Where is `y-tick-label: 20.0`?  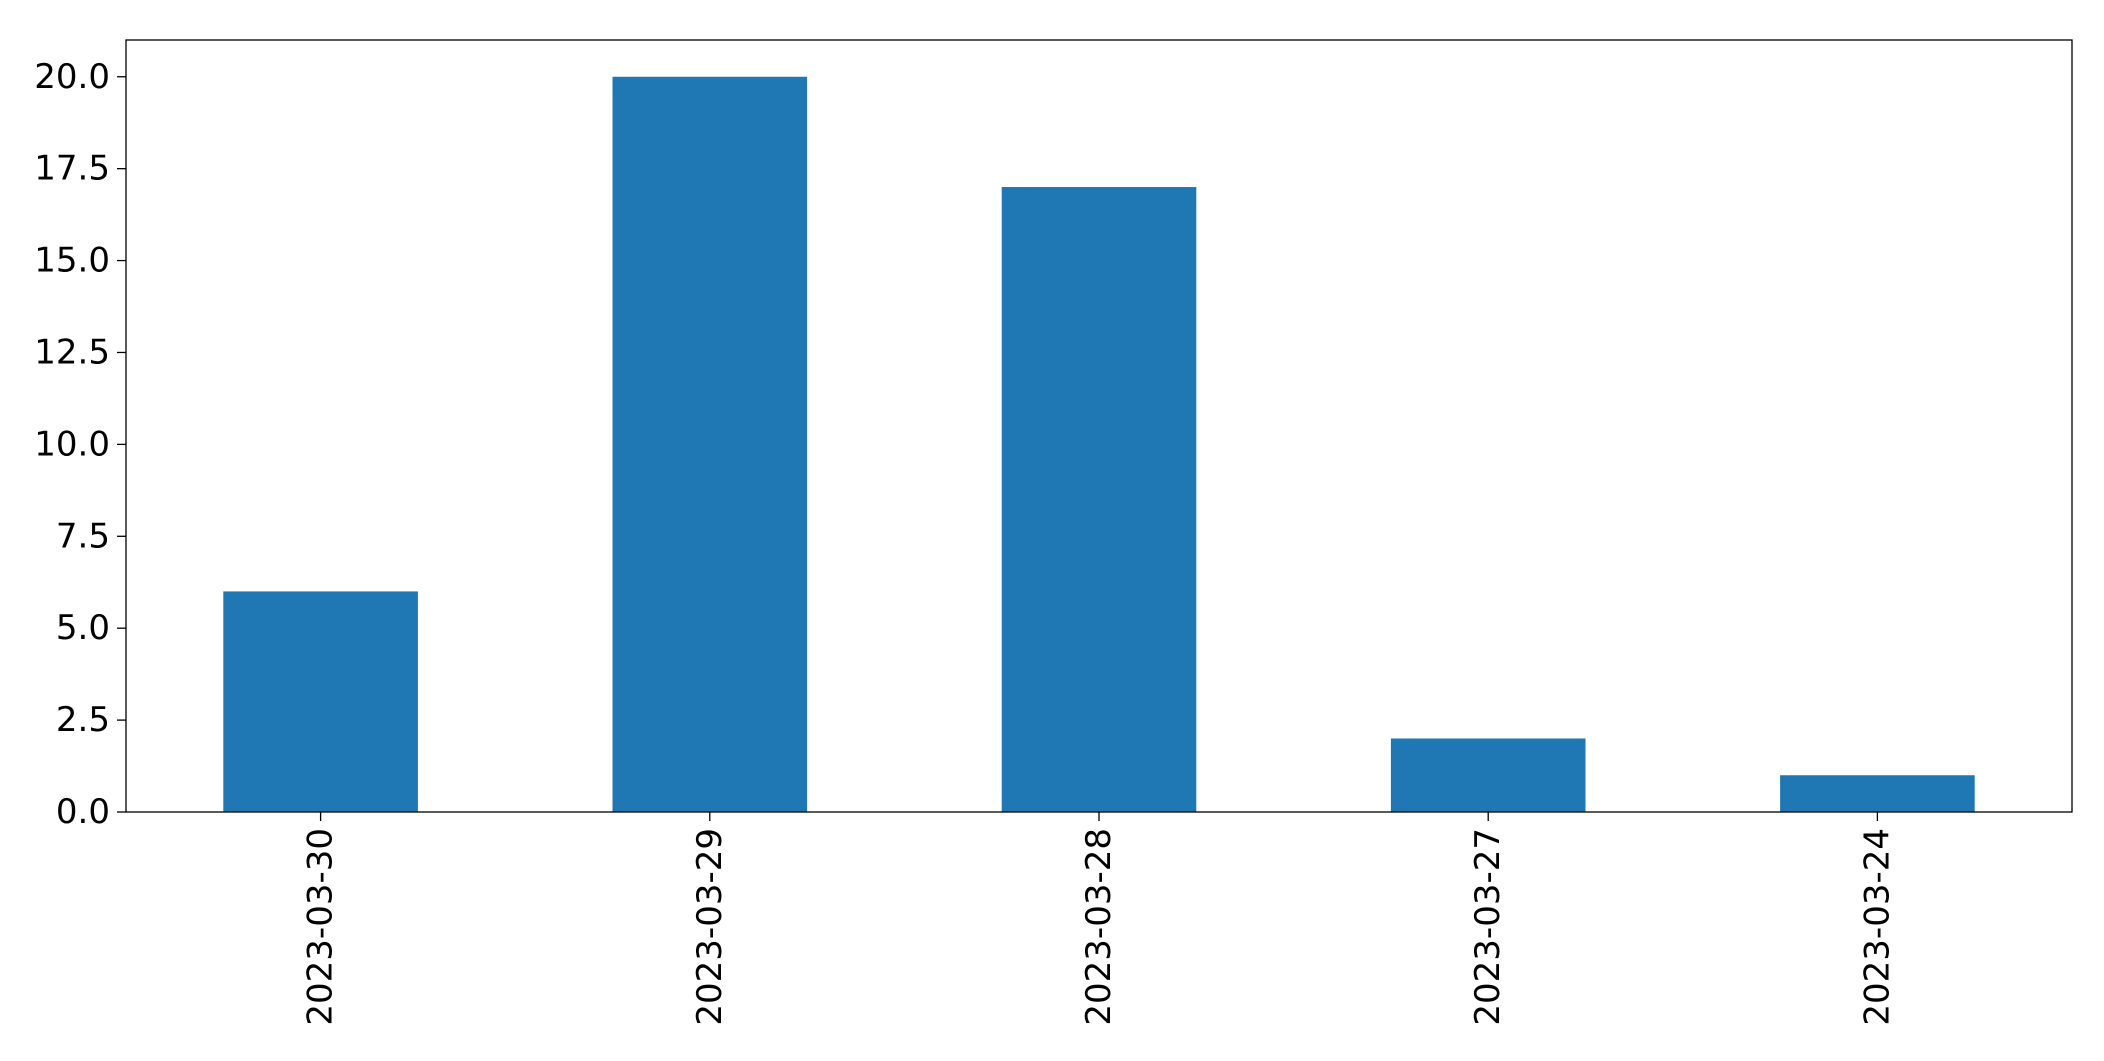
y-tick-label: 20.0 is located at coordinates (72, 77).